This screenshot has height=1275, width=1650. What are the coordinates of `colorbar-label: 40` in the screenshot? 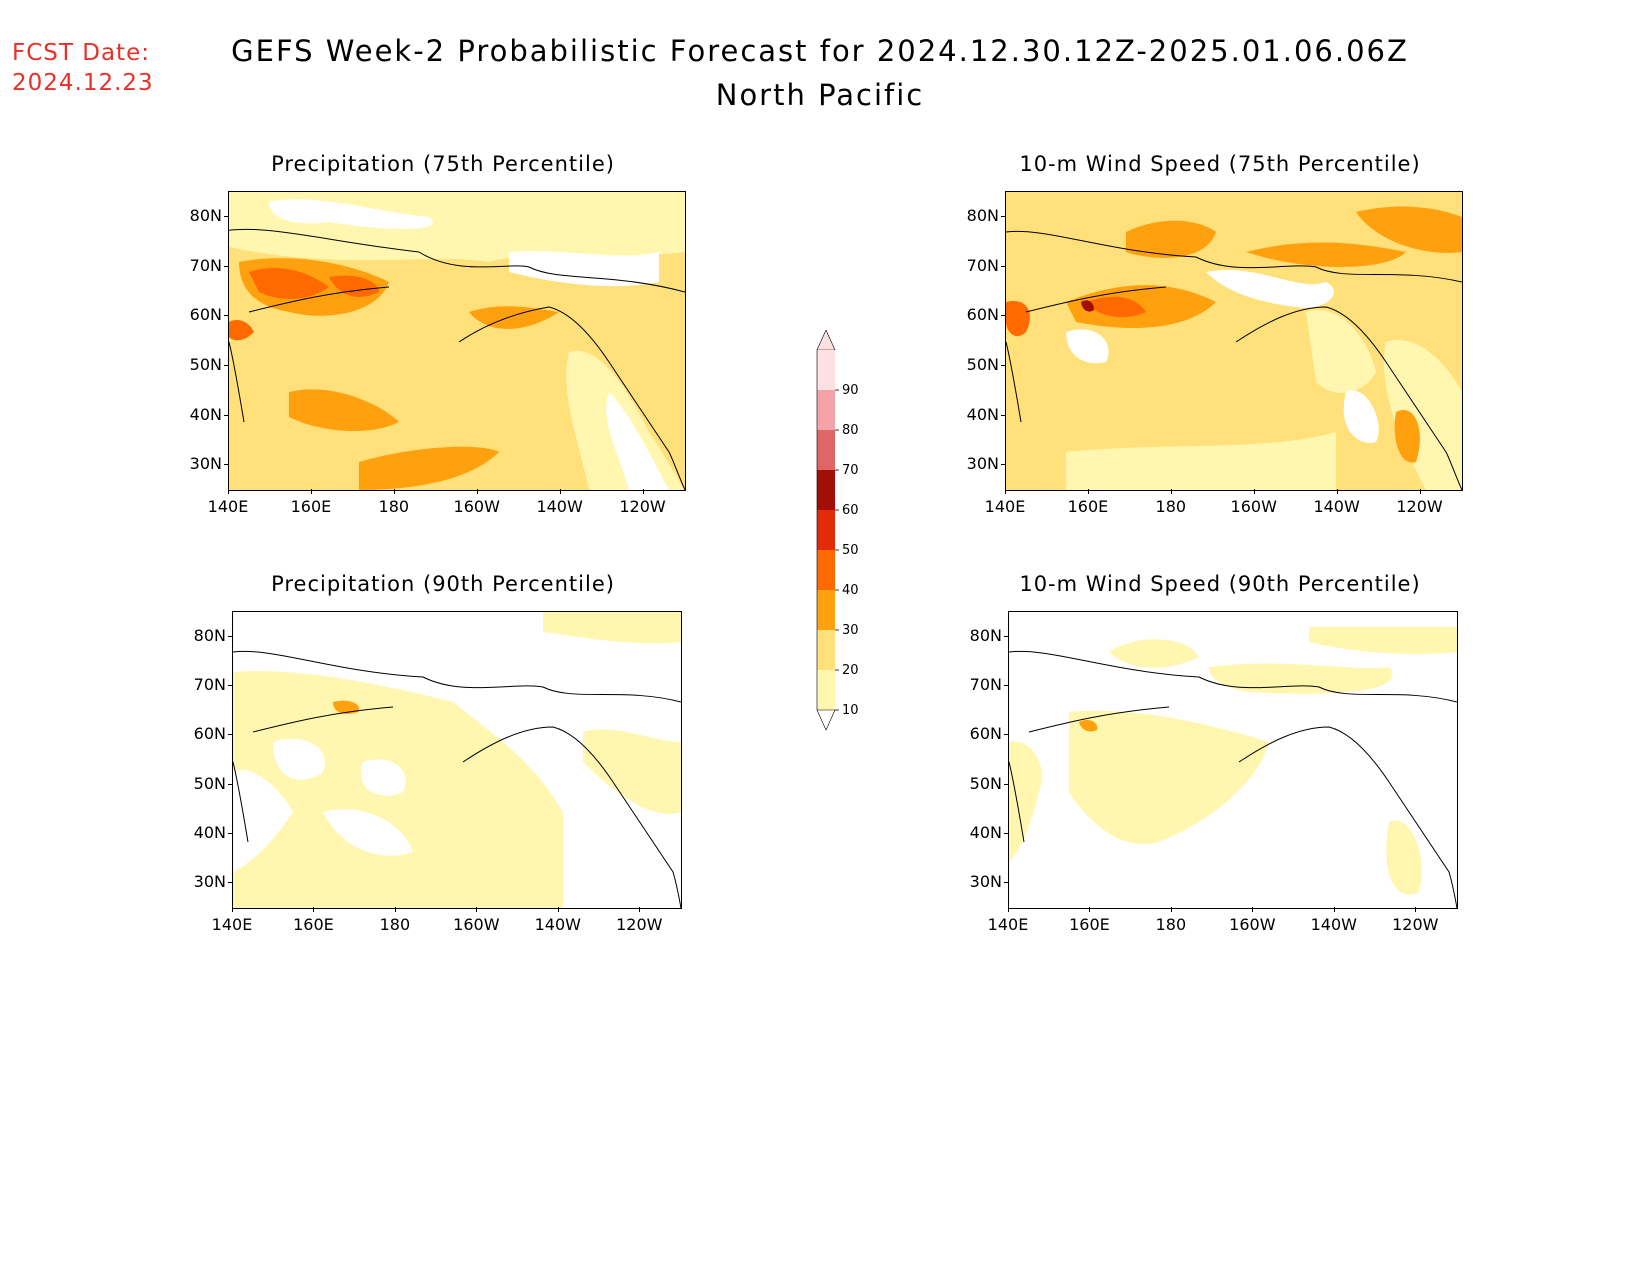 It's located at (850, 590).